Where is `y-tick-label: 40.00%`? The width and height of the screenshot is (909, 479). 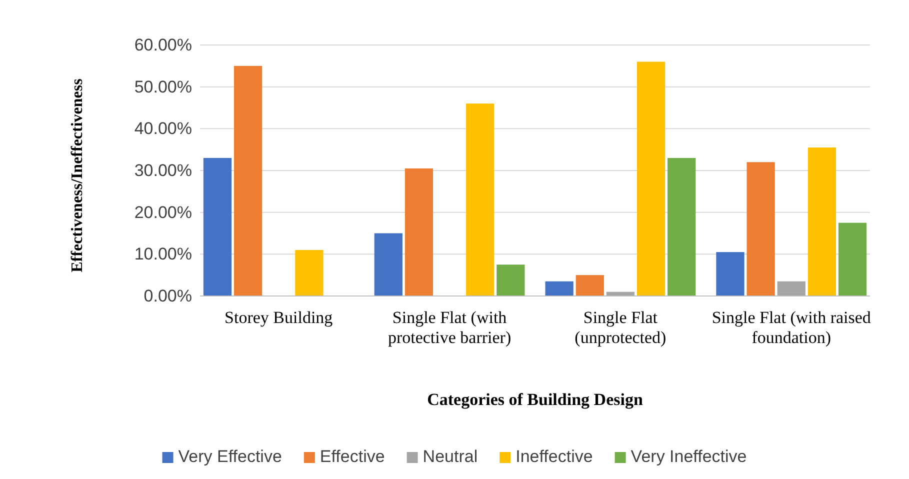 y-tick-label: 40.00% is located at coordinates (163, 128).